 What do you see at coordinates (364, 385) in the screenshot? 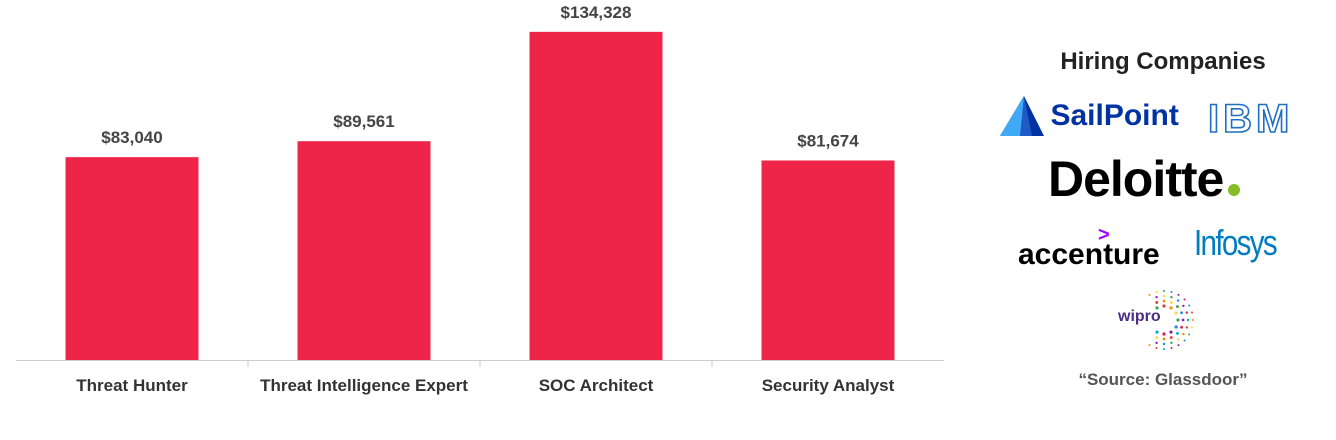
I see `category-tick-label: Threat Intelligence Expert` at bounding box center [364, 385].